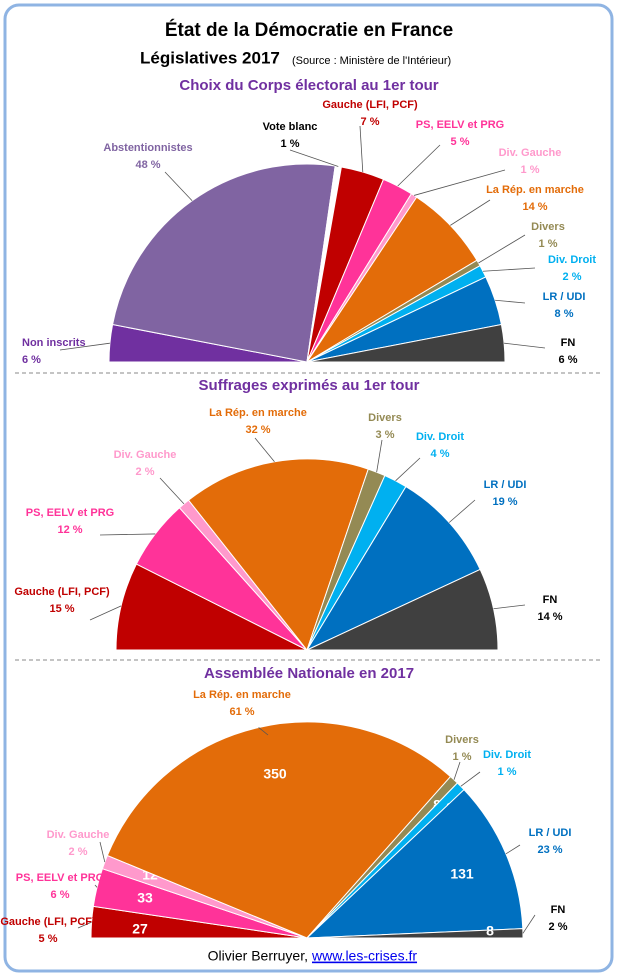 This screenshot has height=979, width=618. I want to click on chart-title: Suffrages exprimés au 1er tour, so click(309, 385).